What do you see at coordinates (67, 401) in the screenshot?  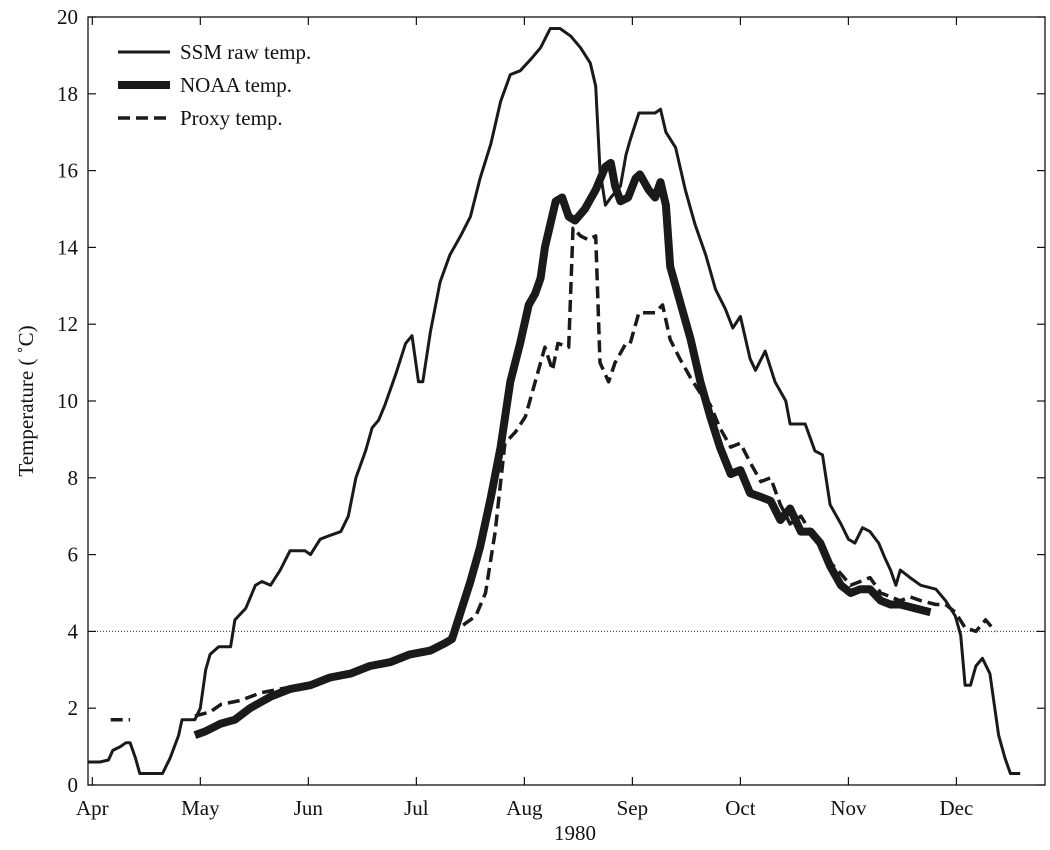 I see `y-tick-label: 10` at bounding box center [67, 401].